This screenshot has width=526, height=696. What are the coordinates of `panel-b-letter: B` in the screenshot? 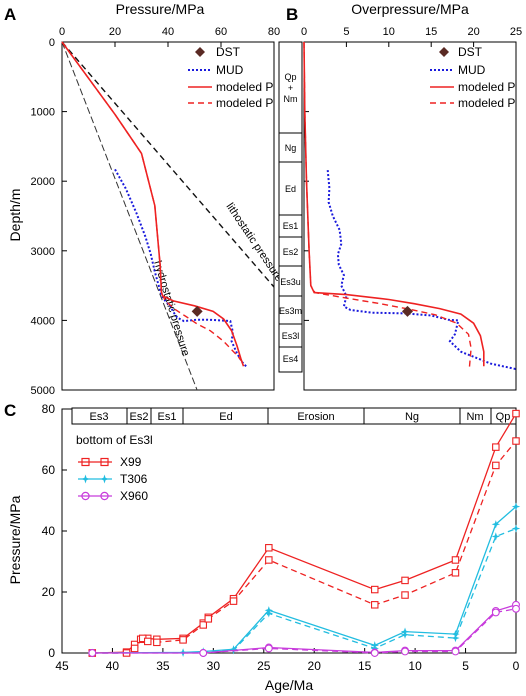 It's located at (292, 14).